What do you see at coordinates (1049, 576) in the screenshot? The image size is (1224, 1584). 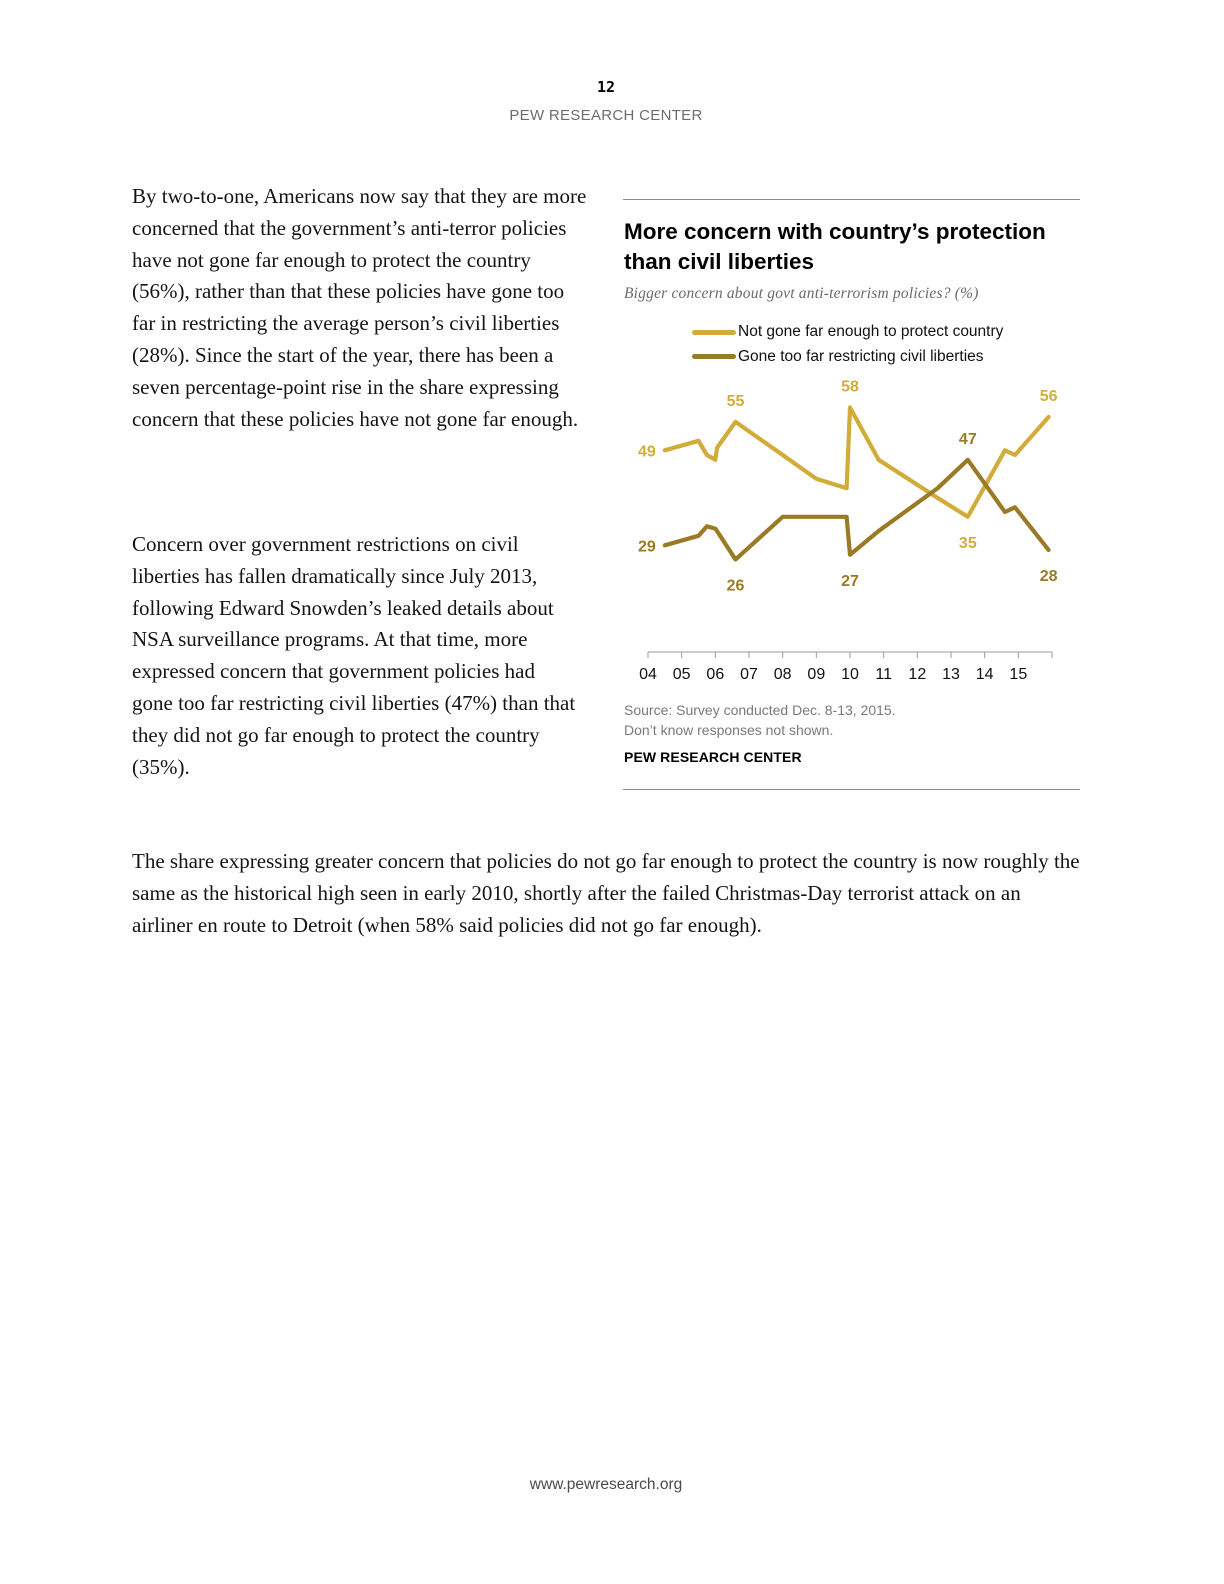 I see `data-label: 28` at bounding box center [1049, 576].